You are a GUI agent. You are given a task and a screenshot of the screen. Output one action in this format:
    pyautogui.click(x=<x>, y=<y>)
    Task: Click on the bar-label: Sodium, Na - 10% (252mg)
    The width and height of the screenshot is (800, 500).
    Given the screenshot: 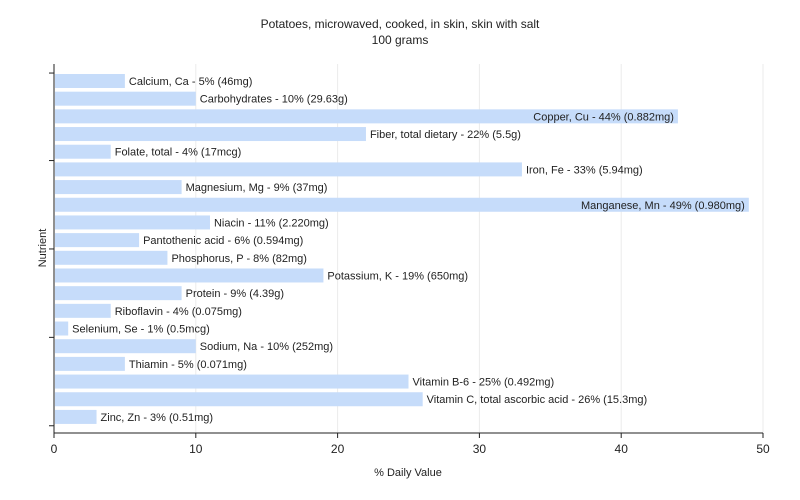 What is the action you would take?
    pyautogui.click(x=266, y=347)
    